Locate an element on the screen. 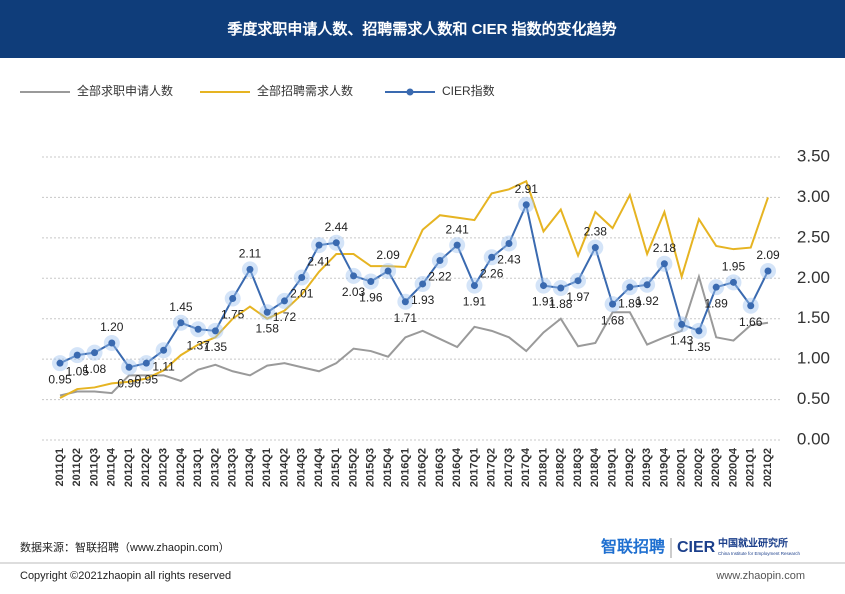 This screenshot has height=594, width=845. data-label: 1.93 is located at coordinates (423, 300).